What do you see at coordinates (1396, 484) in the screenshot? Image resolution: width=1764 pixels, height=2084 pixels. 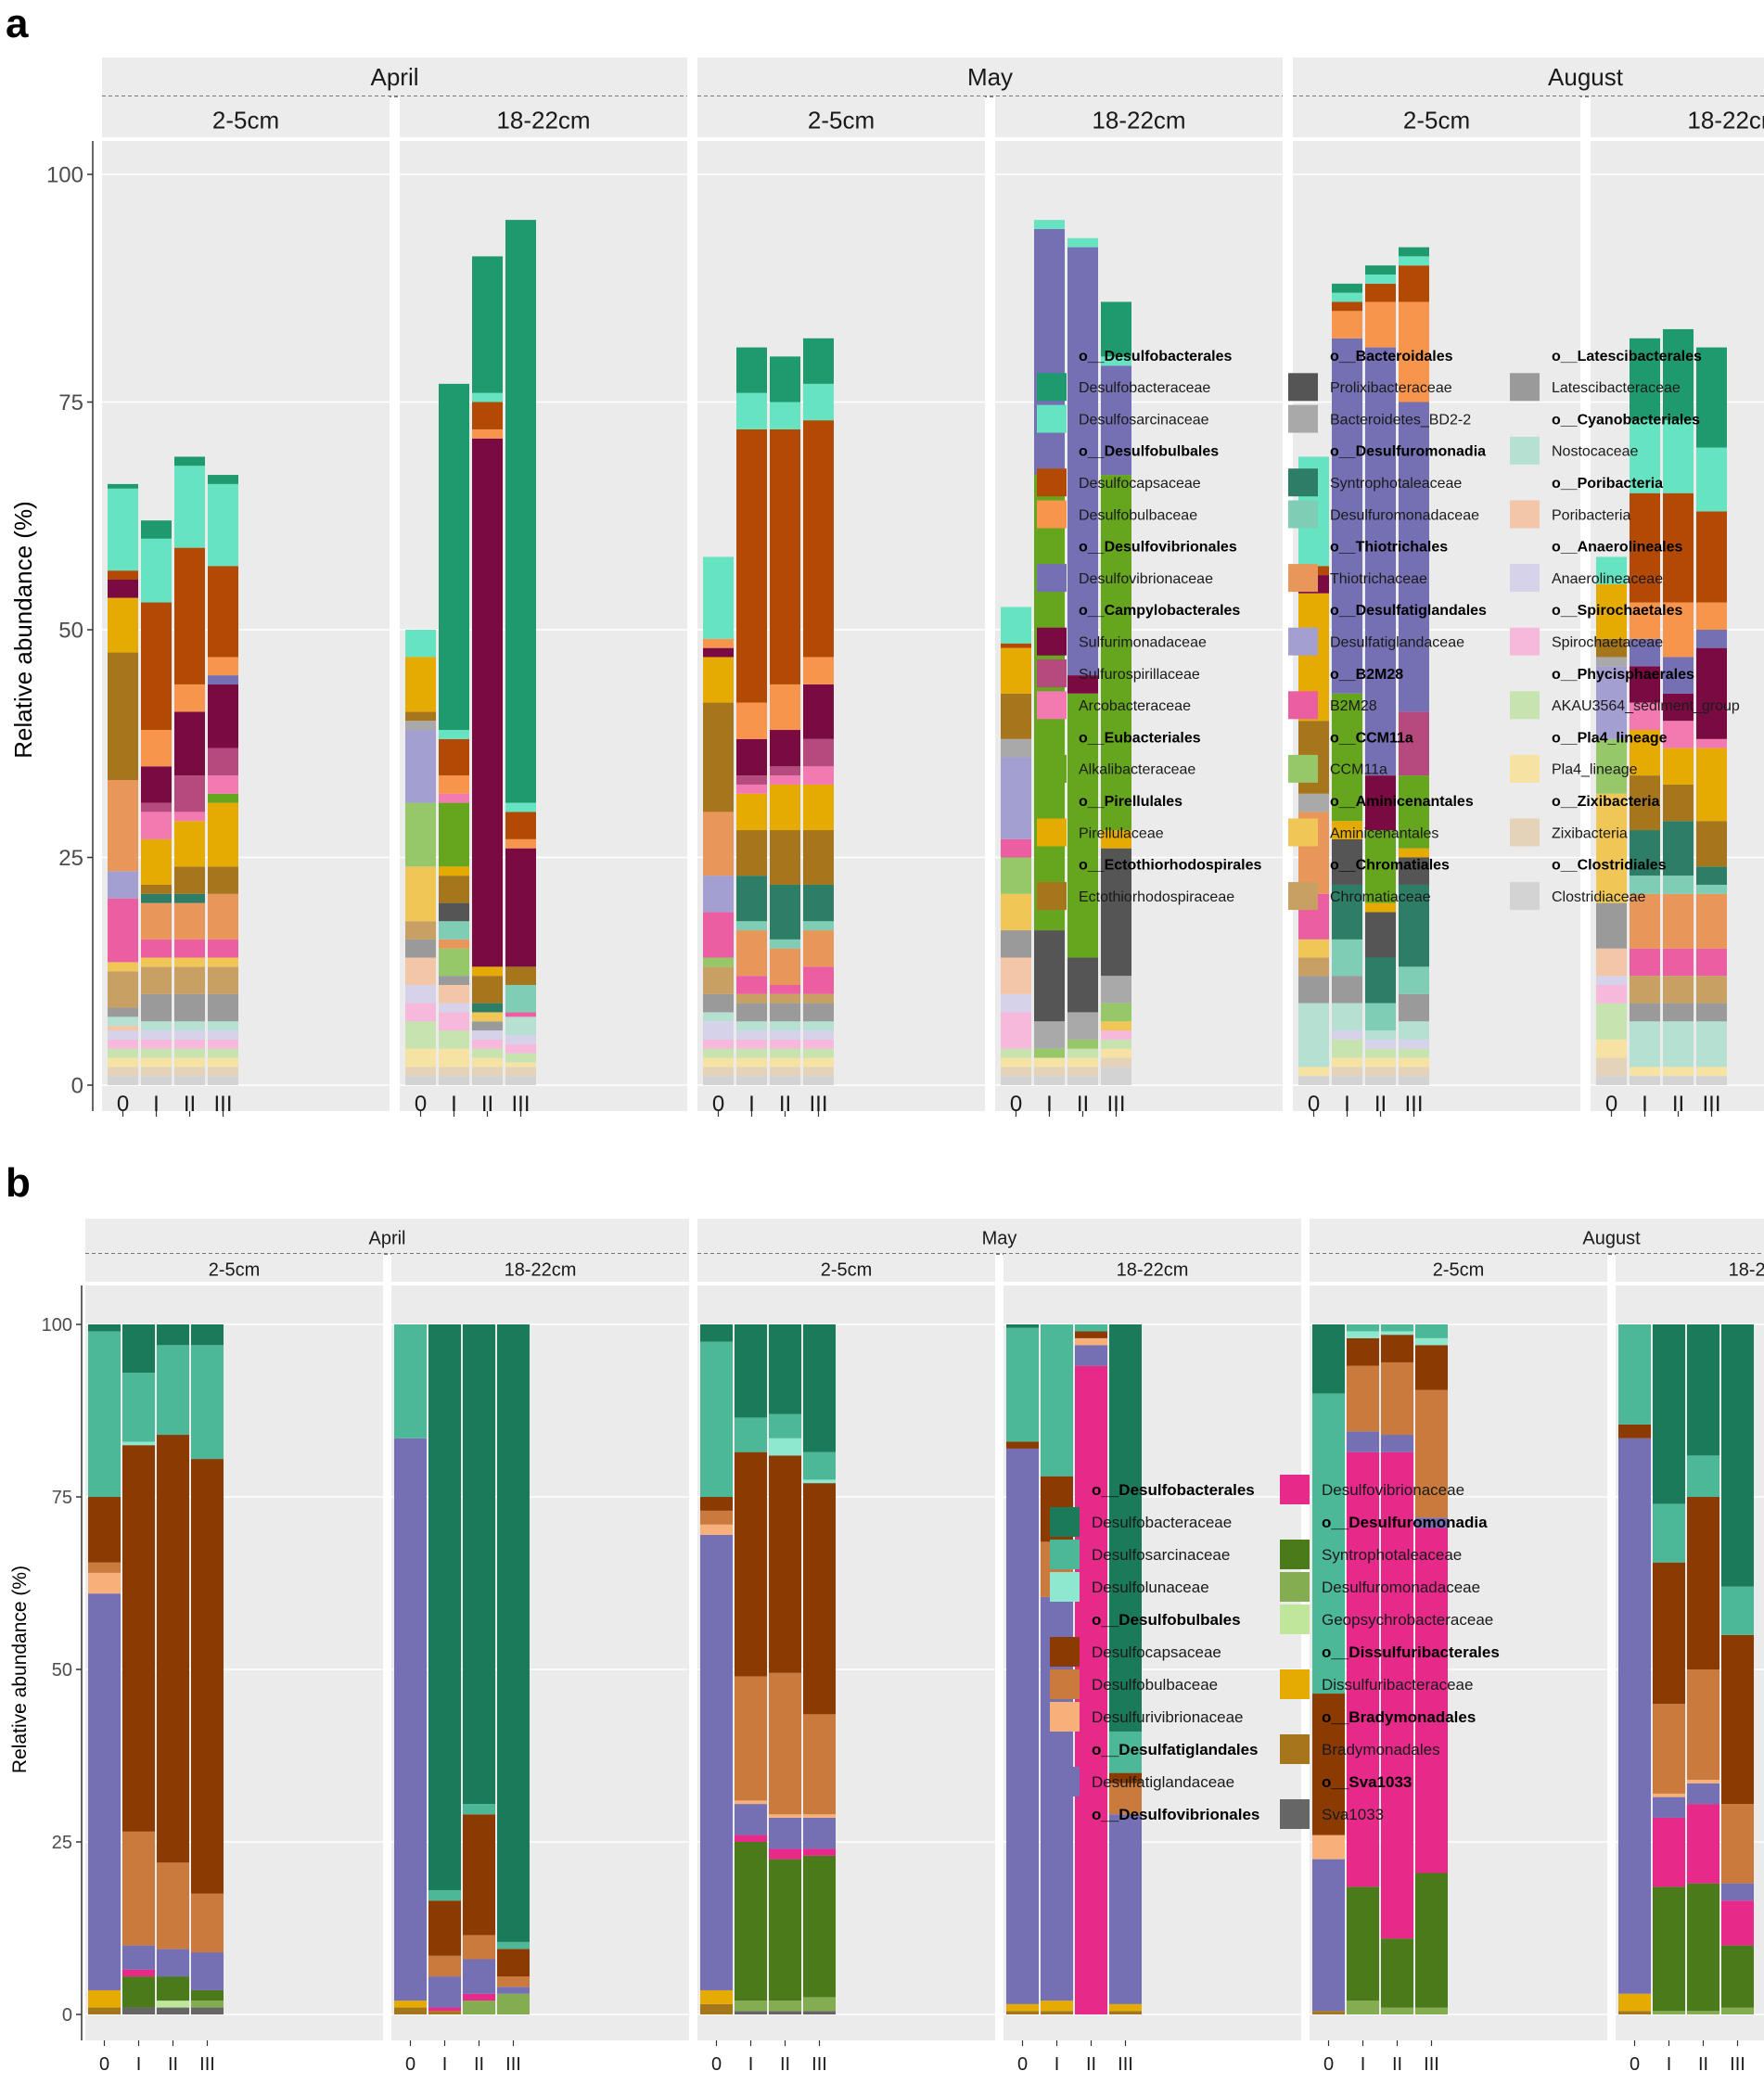 I see `legend-family-label: Syntrophotaleaceae` at bounding box center [1396, 484].